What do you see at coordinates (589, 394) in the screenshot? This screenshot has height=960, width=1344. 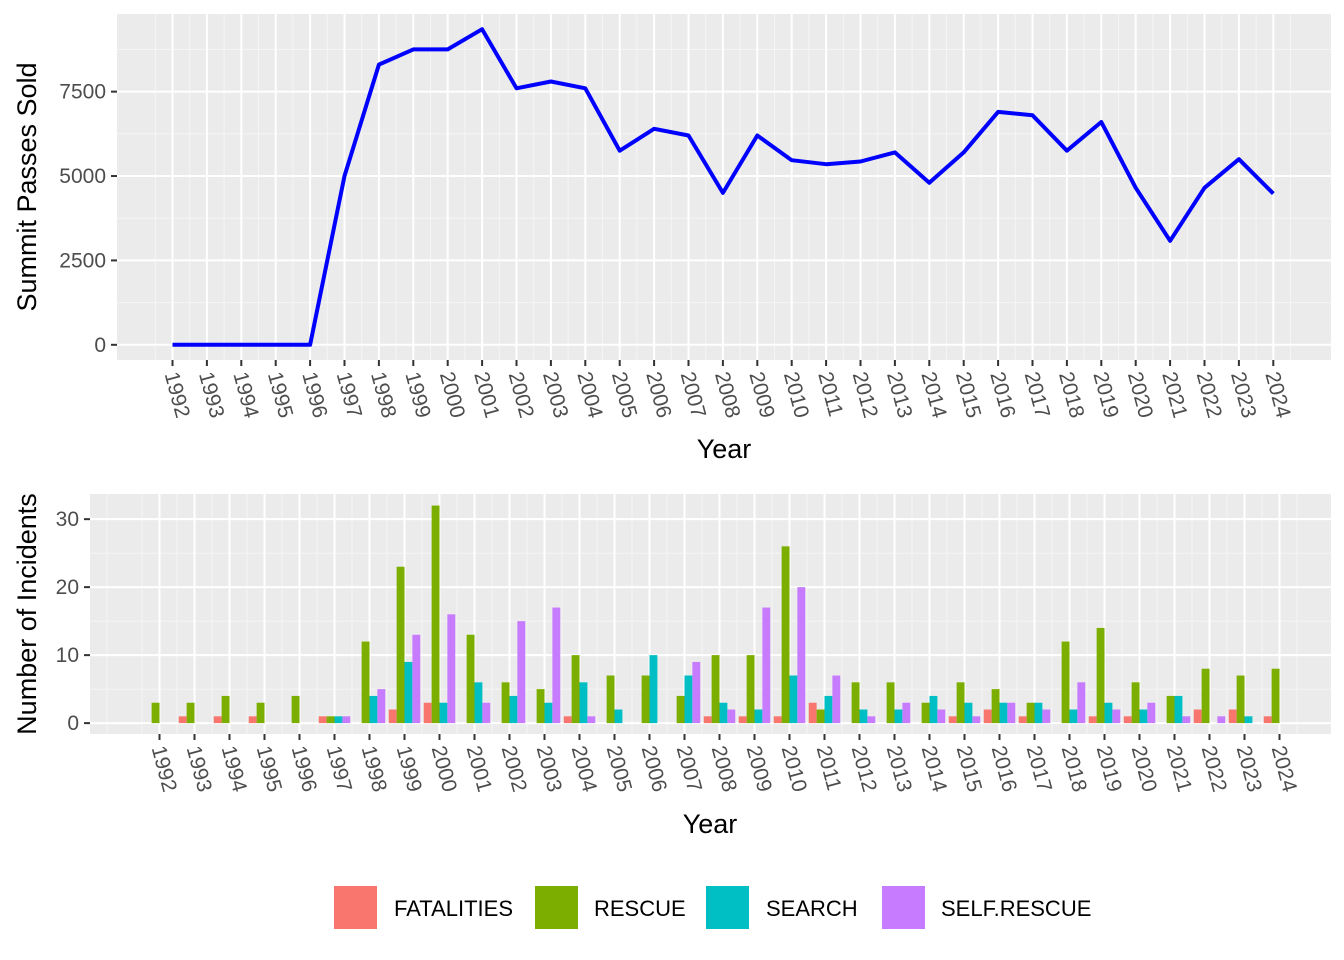 I see `line-x-tick-label: 2004` at bounding box center [589, 394].